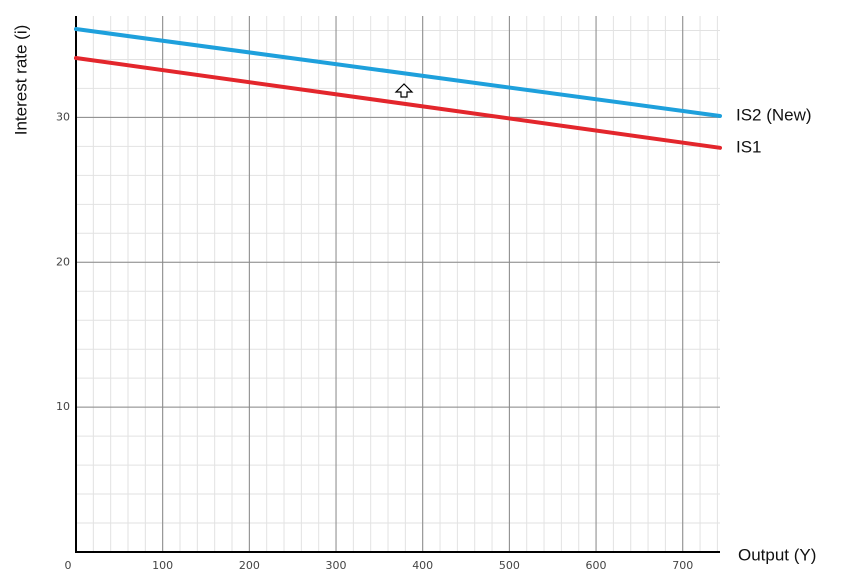 The image size is (850, 585). I want to click on x-axis-label: Output (Y), so click(777, 554).